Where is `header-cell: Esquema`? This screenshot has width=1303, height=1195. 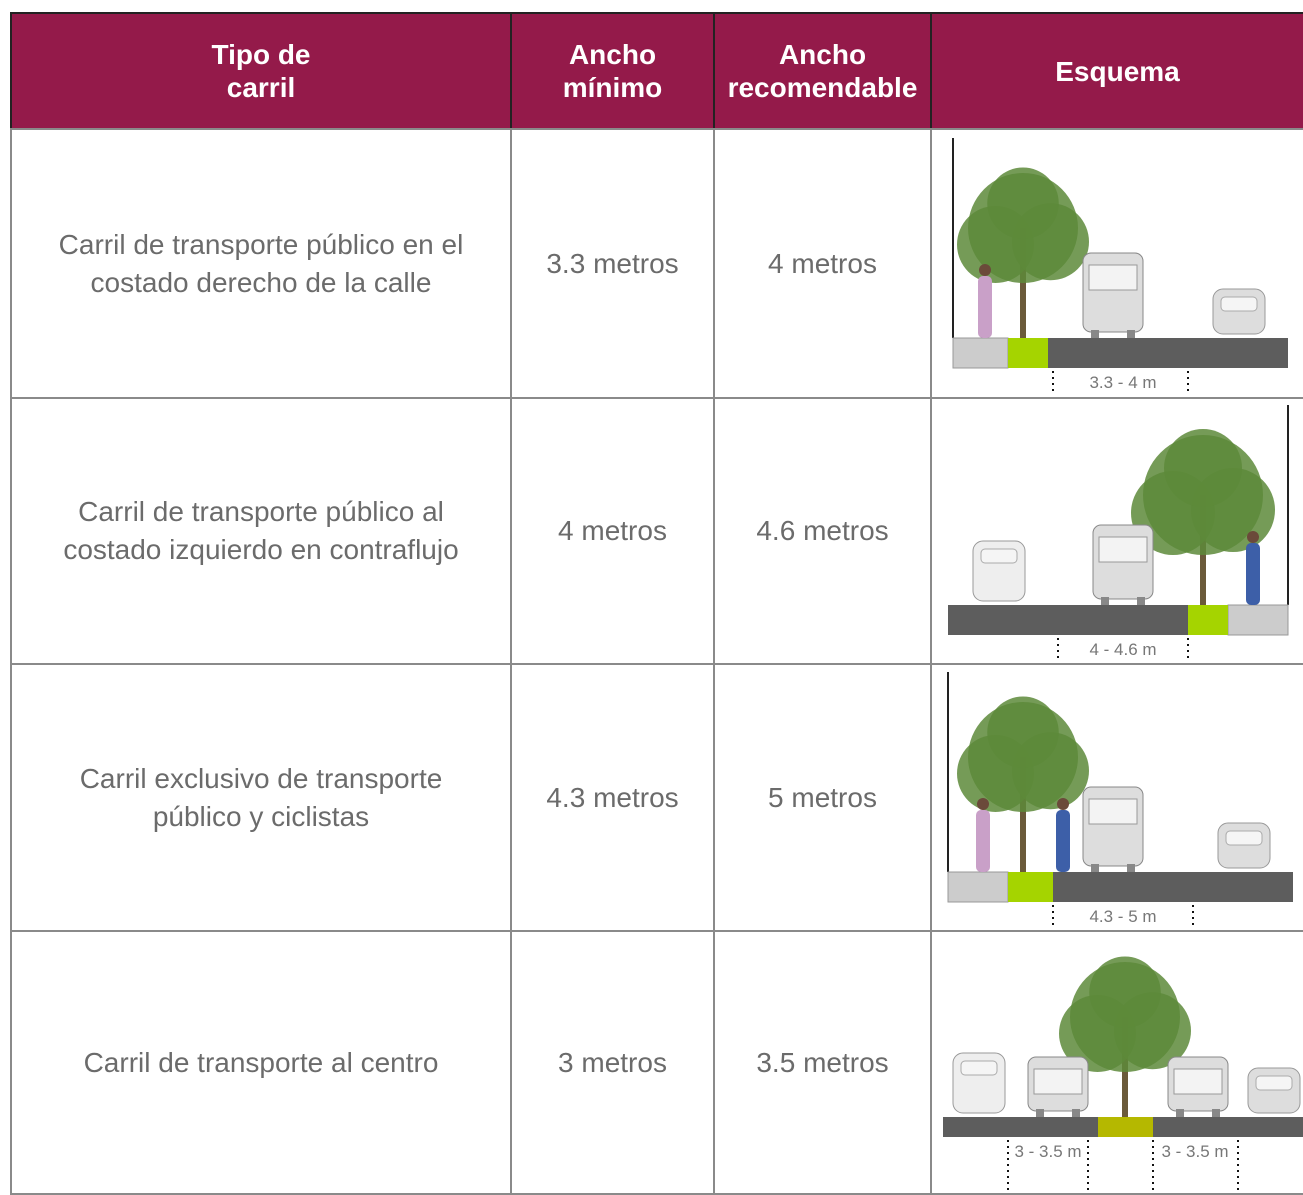
header-cell: Esquema is located at coordinates (1116, 71).